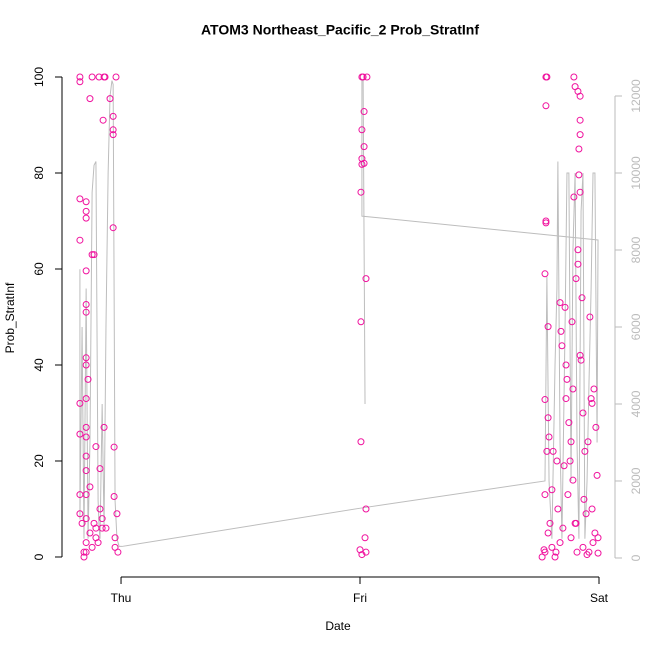 The height and width of the screenshot is (650, 650). I want to click on y2-tick-label: 0, so click(636, 557).